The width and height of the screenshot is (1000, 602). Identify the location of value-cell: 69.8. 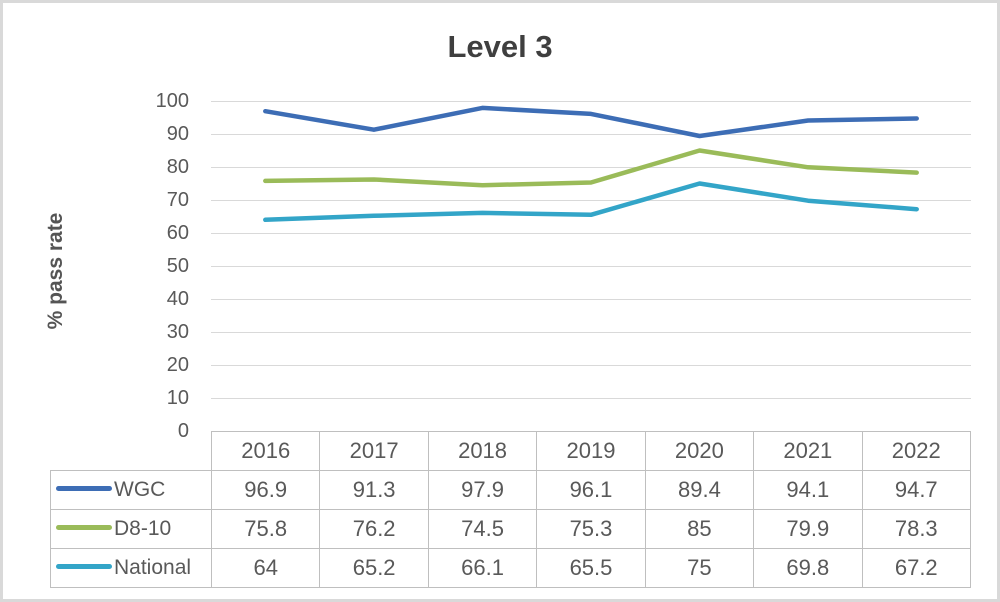
(808, 568).